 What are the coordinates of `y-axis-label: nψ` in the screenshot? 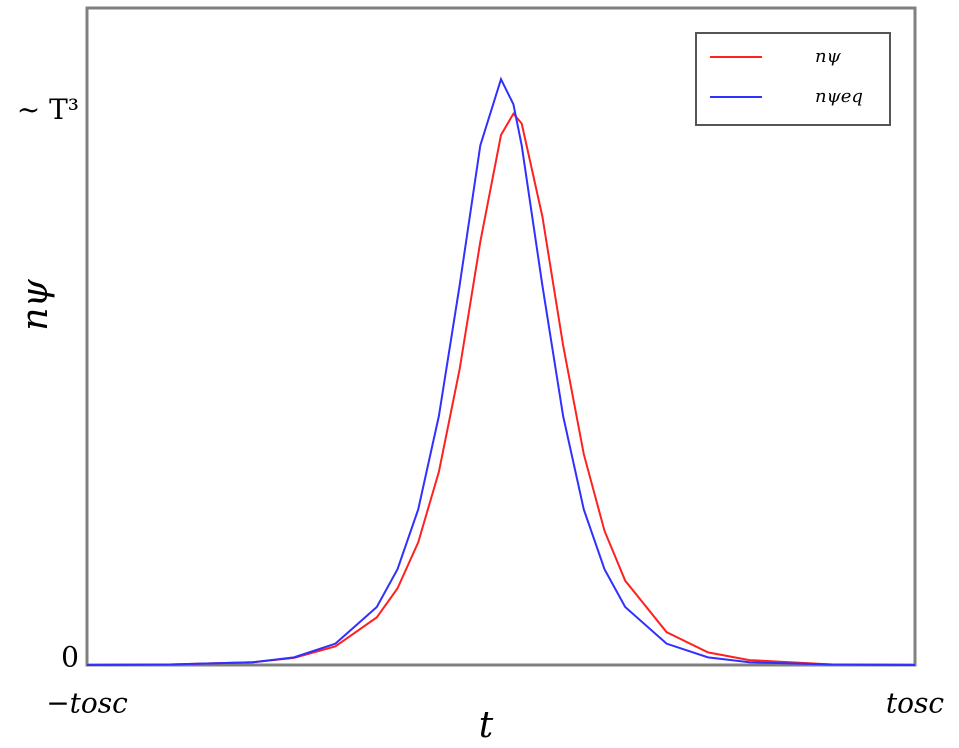 It's located at (35, 305).